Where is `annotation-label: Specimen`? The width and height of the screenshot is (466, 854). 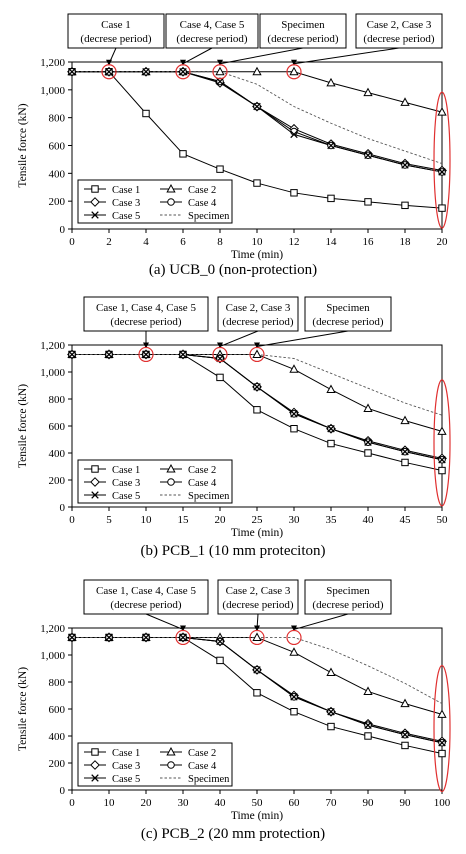 annotation-label: Specimen is located at coordinates (348, 591).